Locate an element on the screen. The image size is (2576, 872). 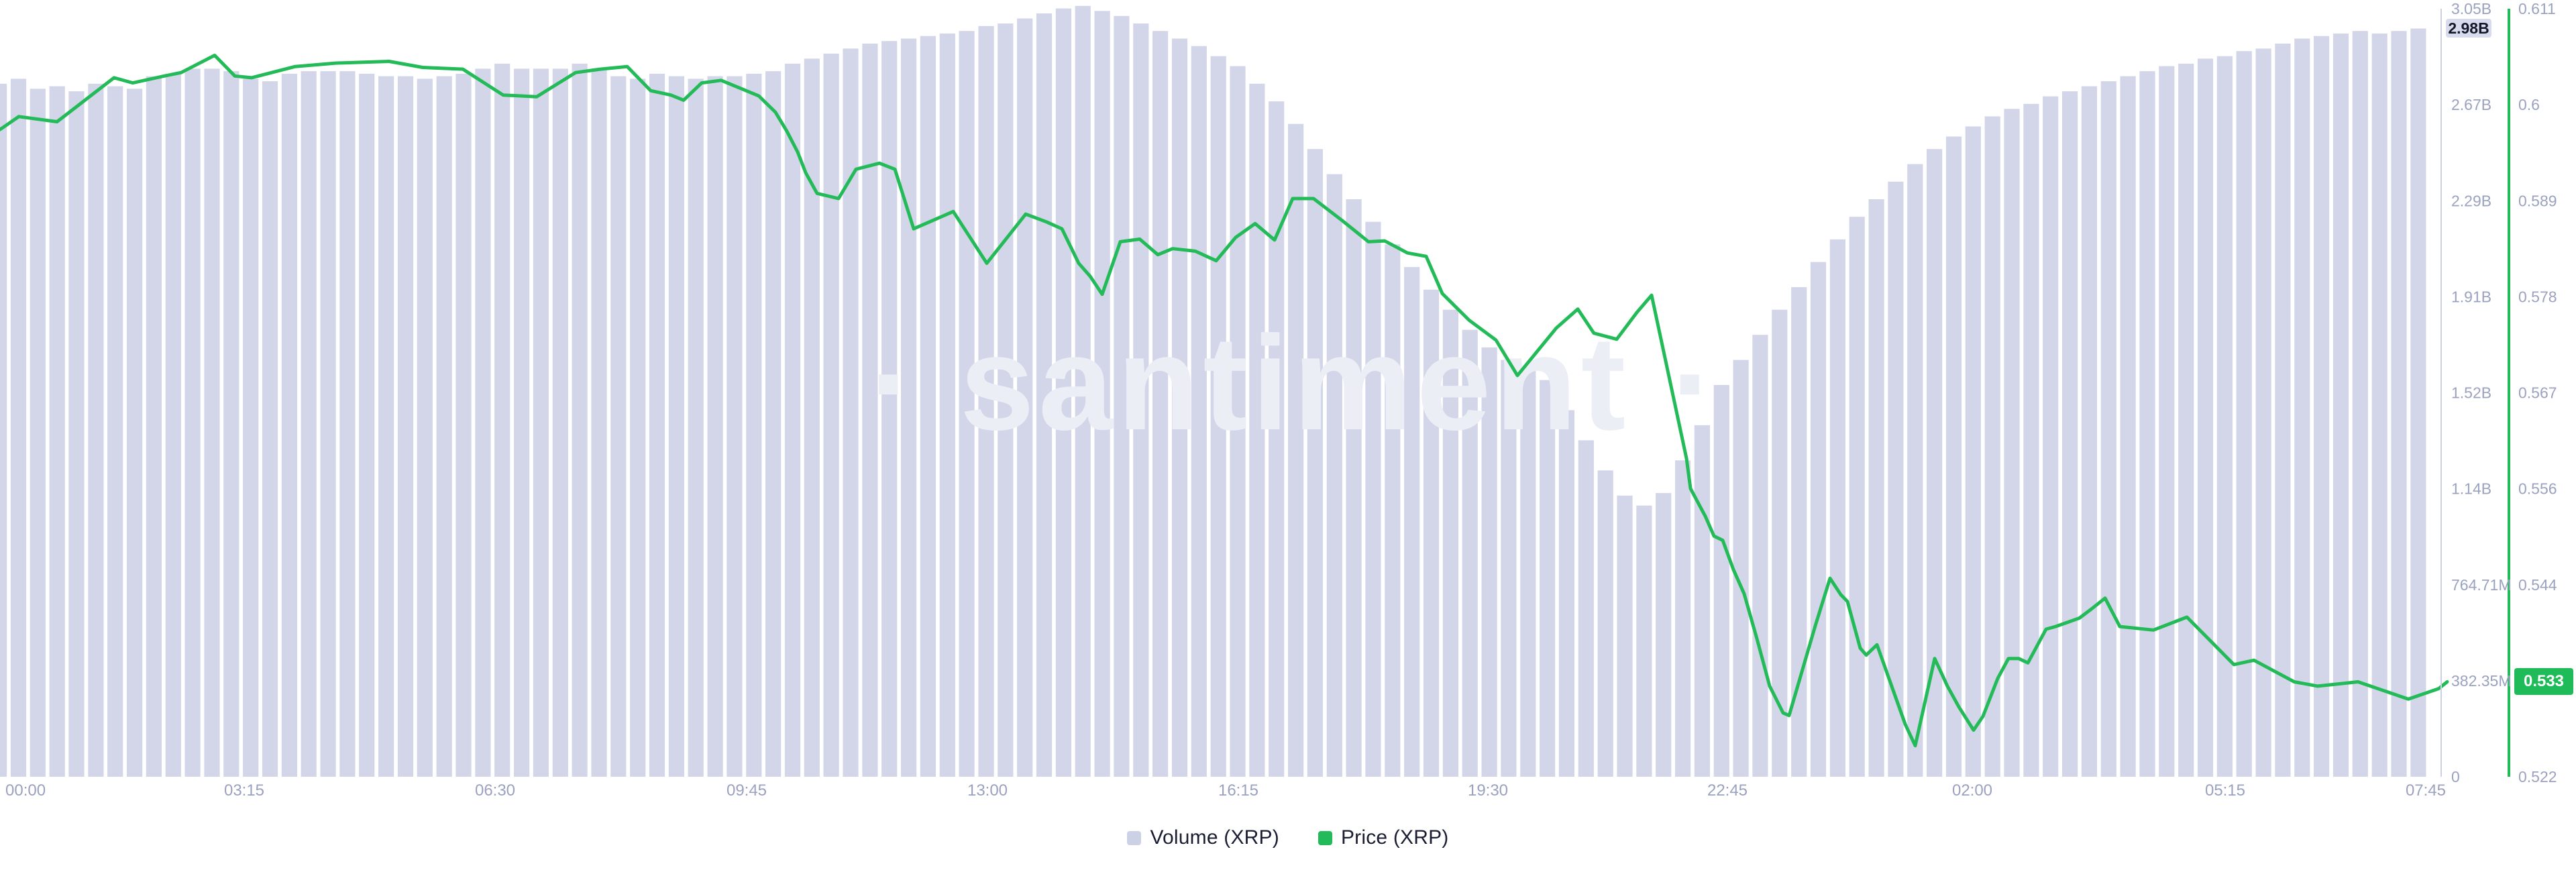
volume-tick-label: 1.91B is located at coordinates (2471, 296).